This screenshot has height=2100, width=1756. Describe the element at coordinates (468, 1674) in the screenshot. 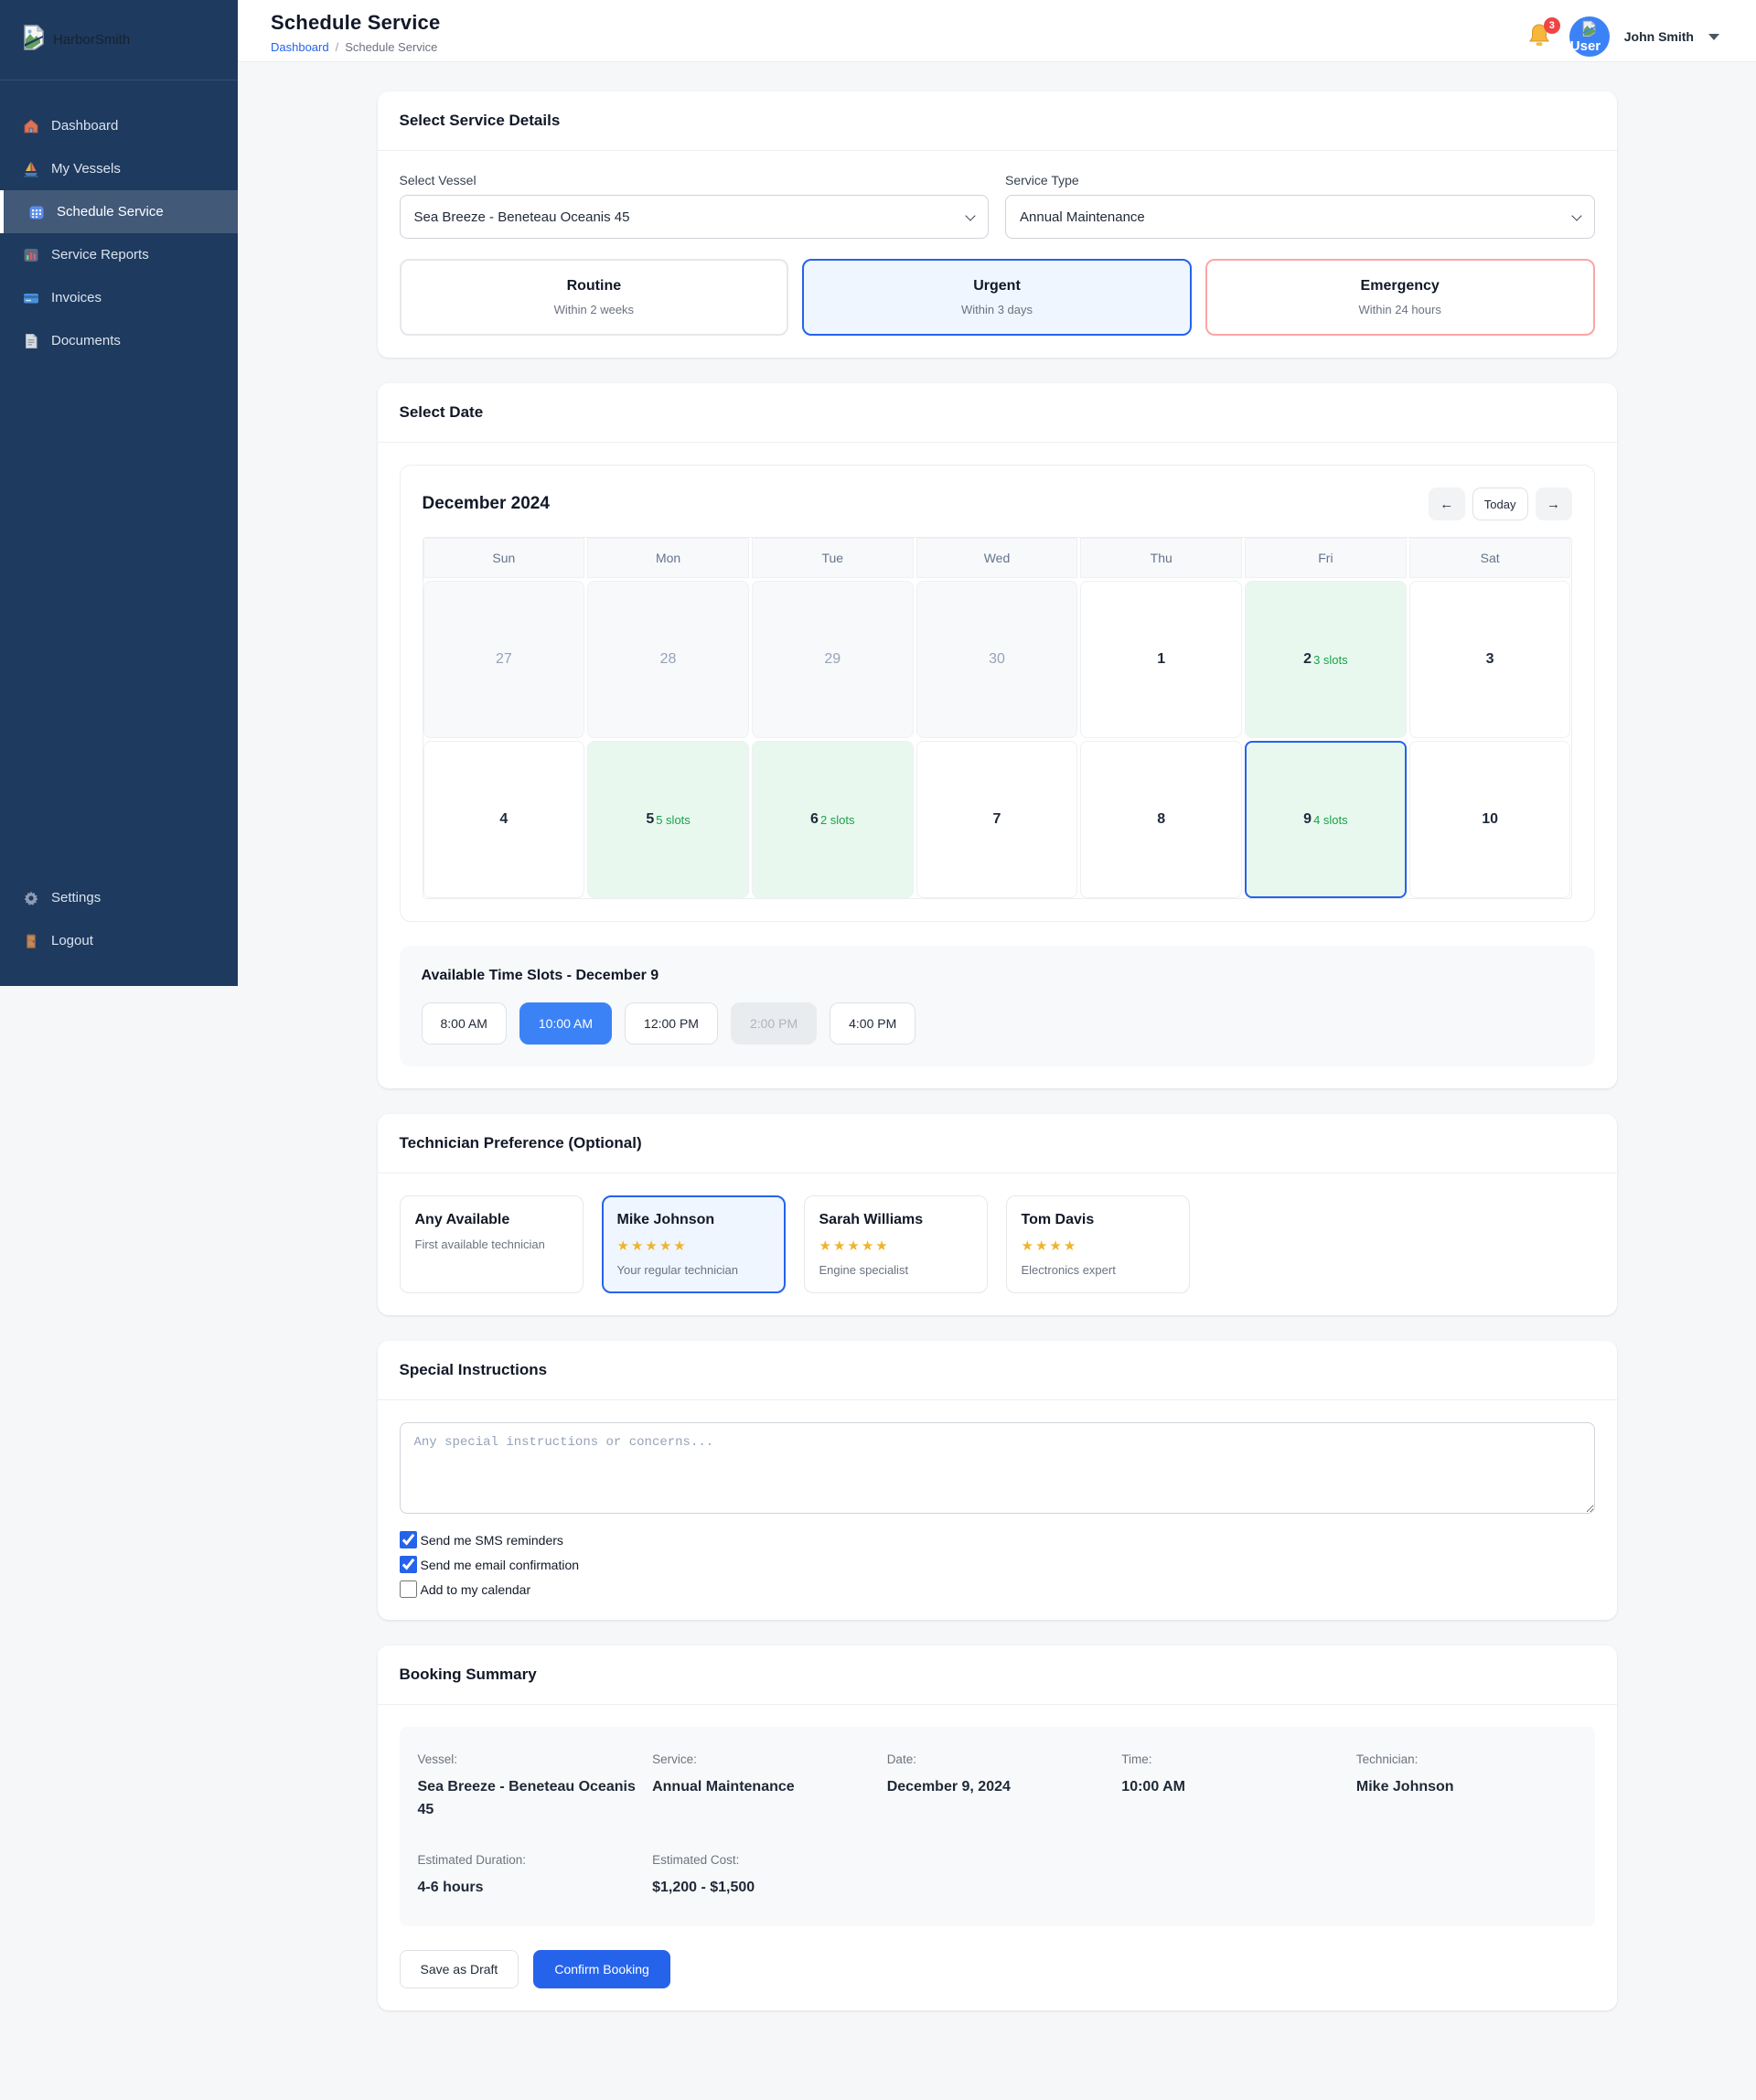

I see `card-title: Booking Summary` at that location.